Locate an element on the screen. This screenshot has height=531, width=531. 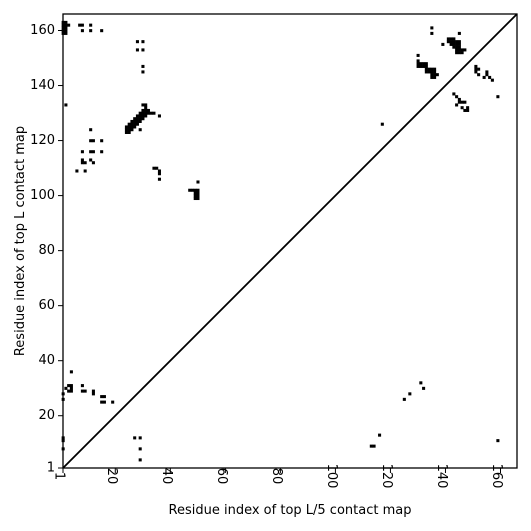
x-tick-label: 140 is located at coordinates (441, 476).